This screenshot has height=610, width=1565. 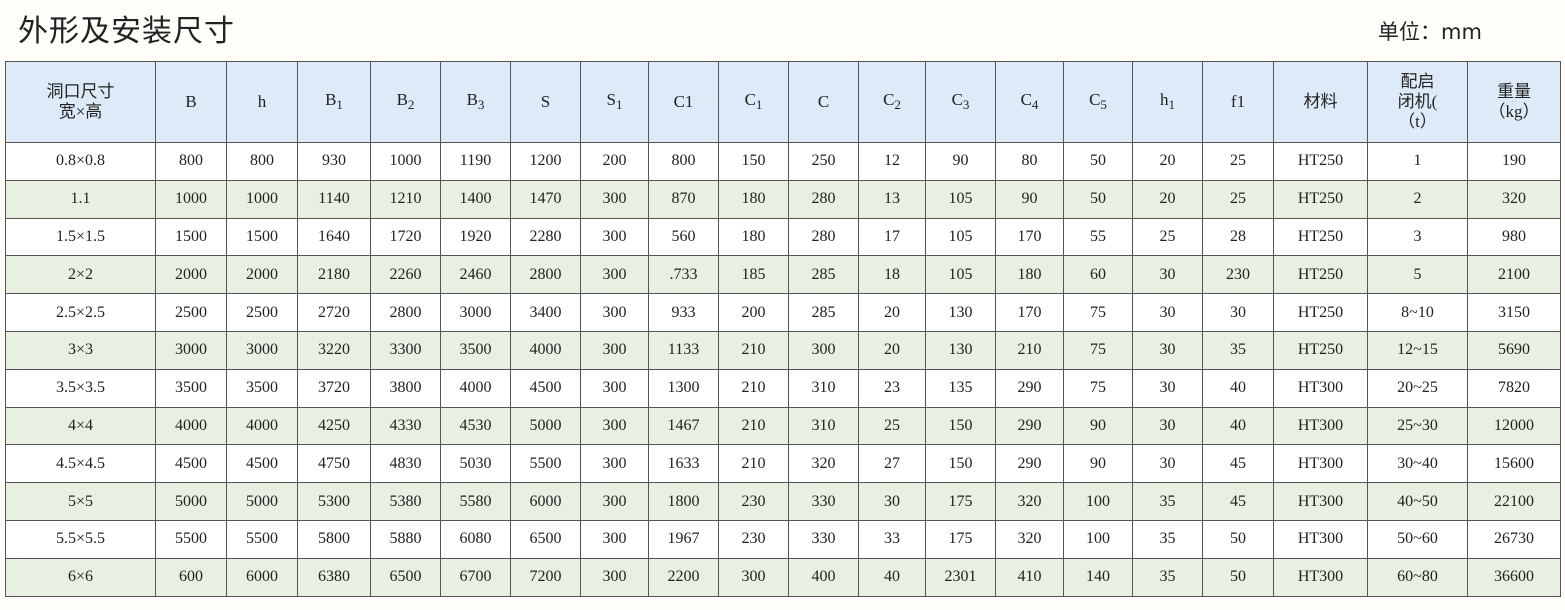 I want to click on header-line: （kg）, so click(x=1514, y=111).